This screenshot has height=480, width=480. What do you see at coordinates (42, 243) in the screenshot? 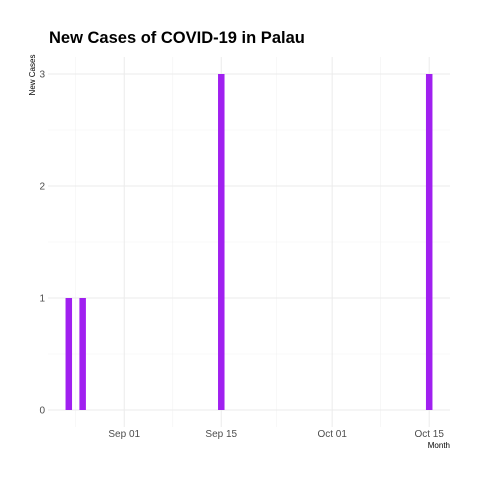
I see `y-tick-labels: 0 1 2 3` at bounding box center [42, 243].